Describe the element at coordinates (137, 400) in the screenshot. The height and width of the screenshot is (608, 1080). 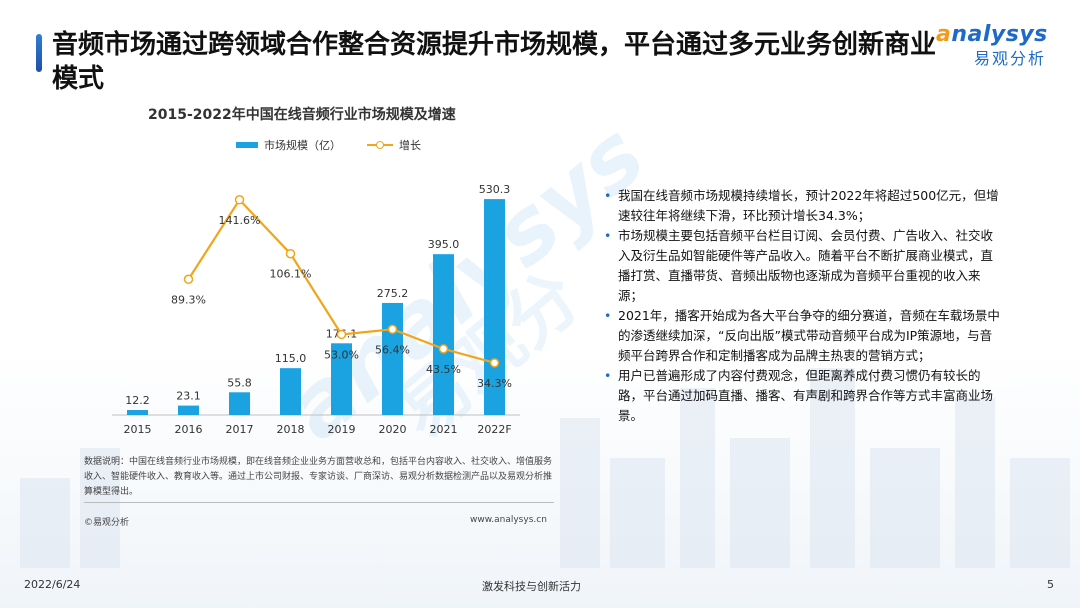
I see `bar-value-label: 12.2` at that location.